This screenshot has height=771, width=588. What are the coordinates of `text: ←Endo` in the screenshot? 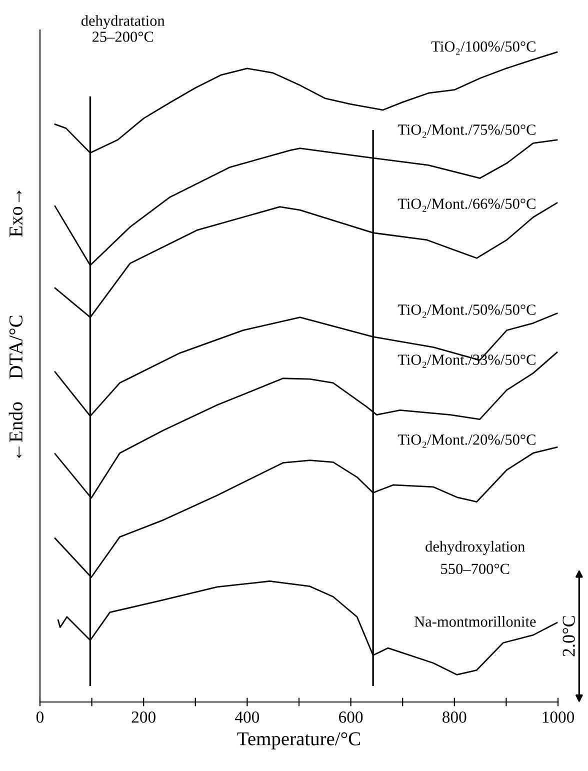 It's located at (15, 430).